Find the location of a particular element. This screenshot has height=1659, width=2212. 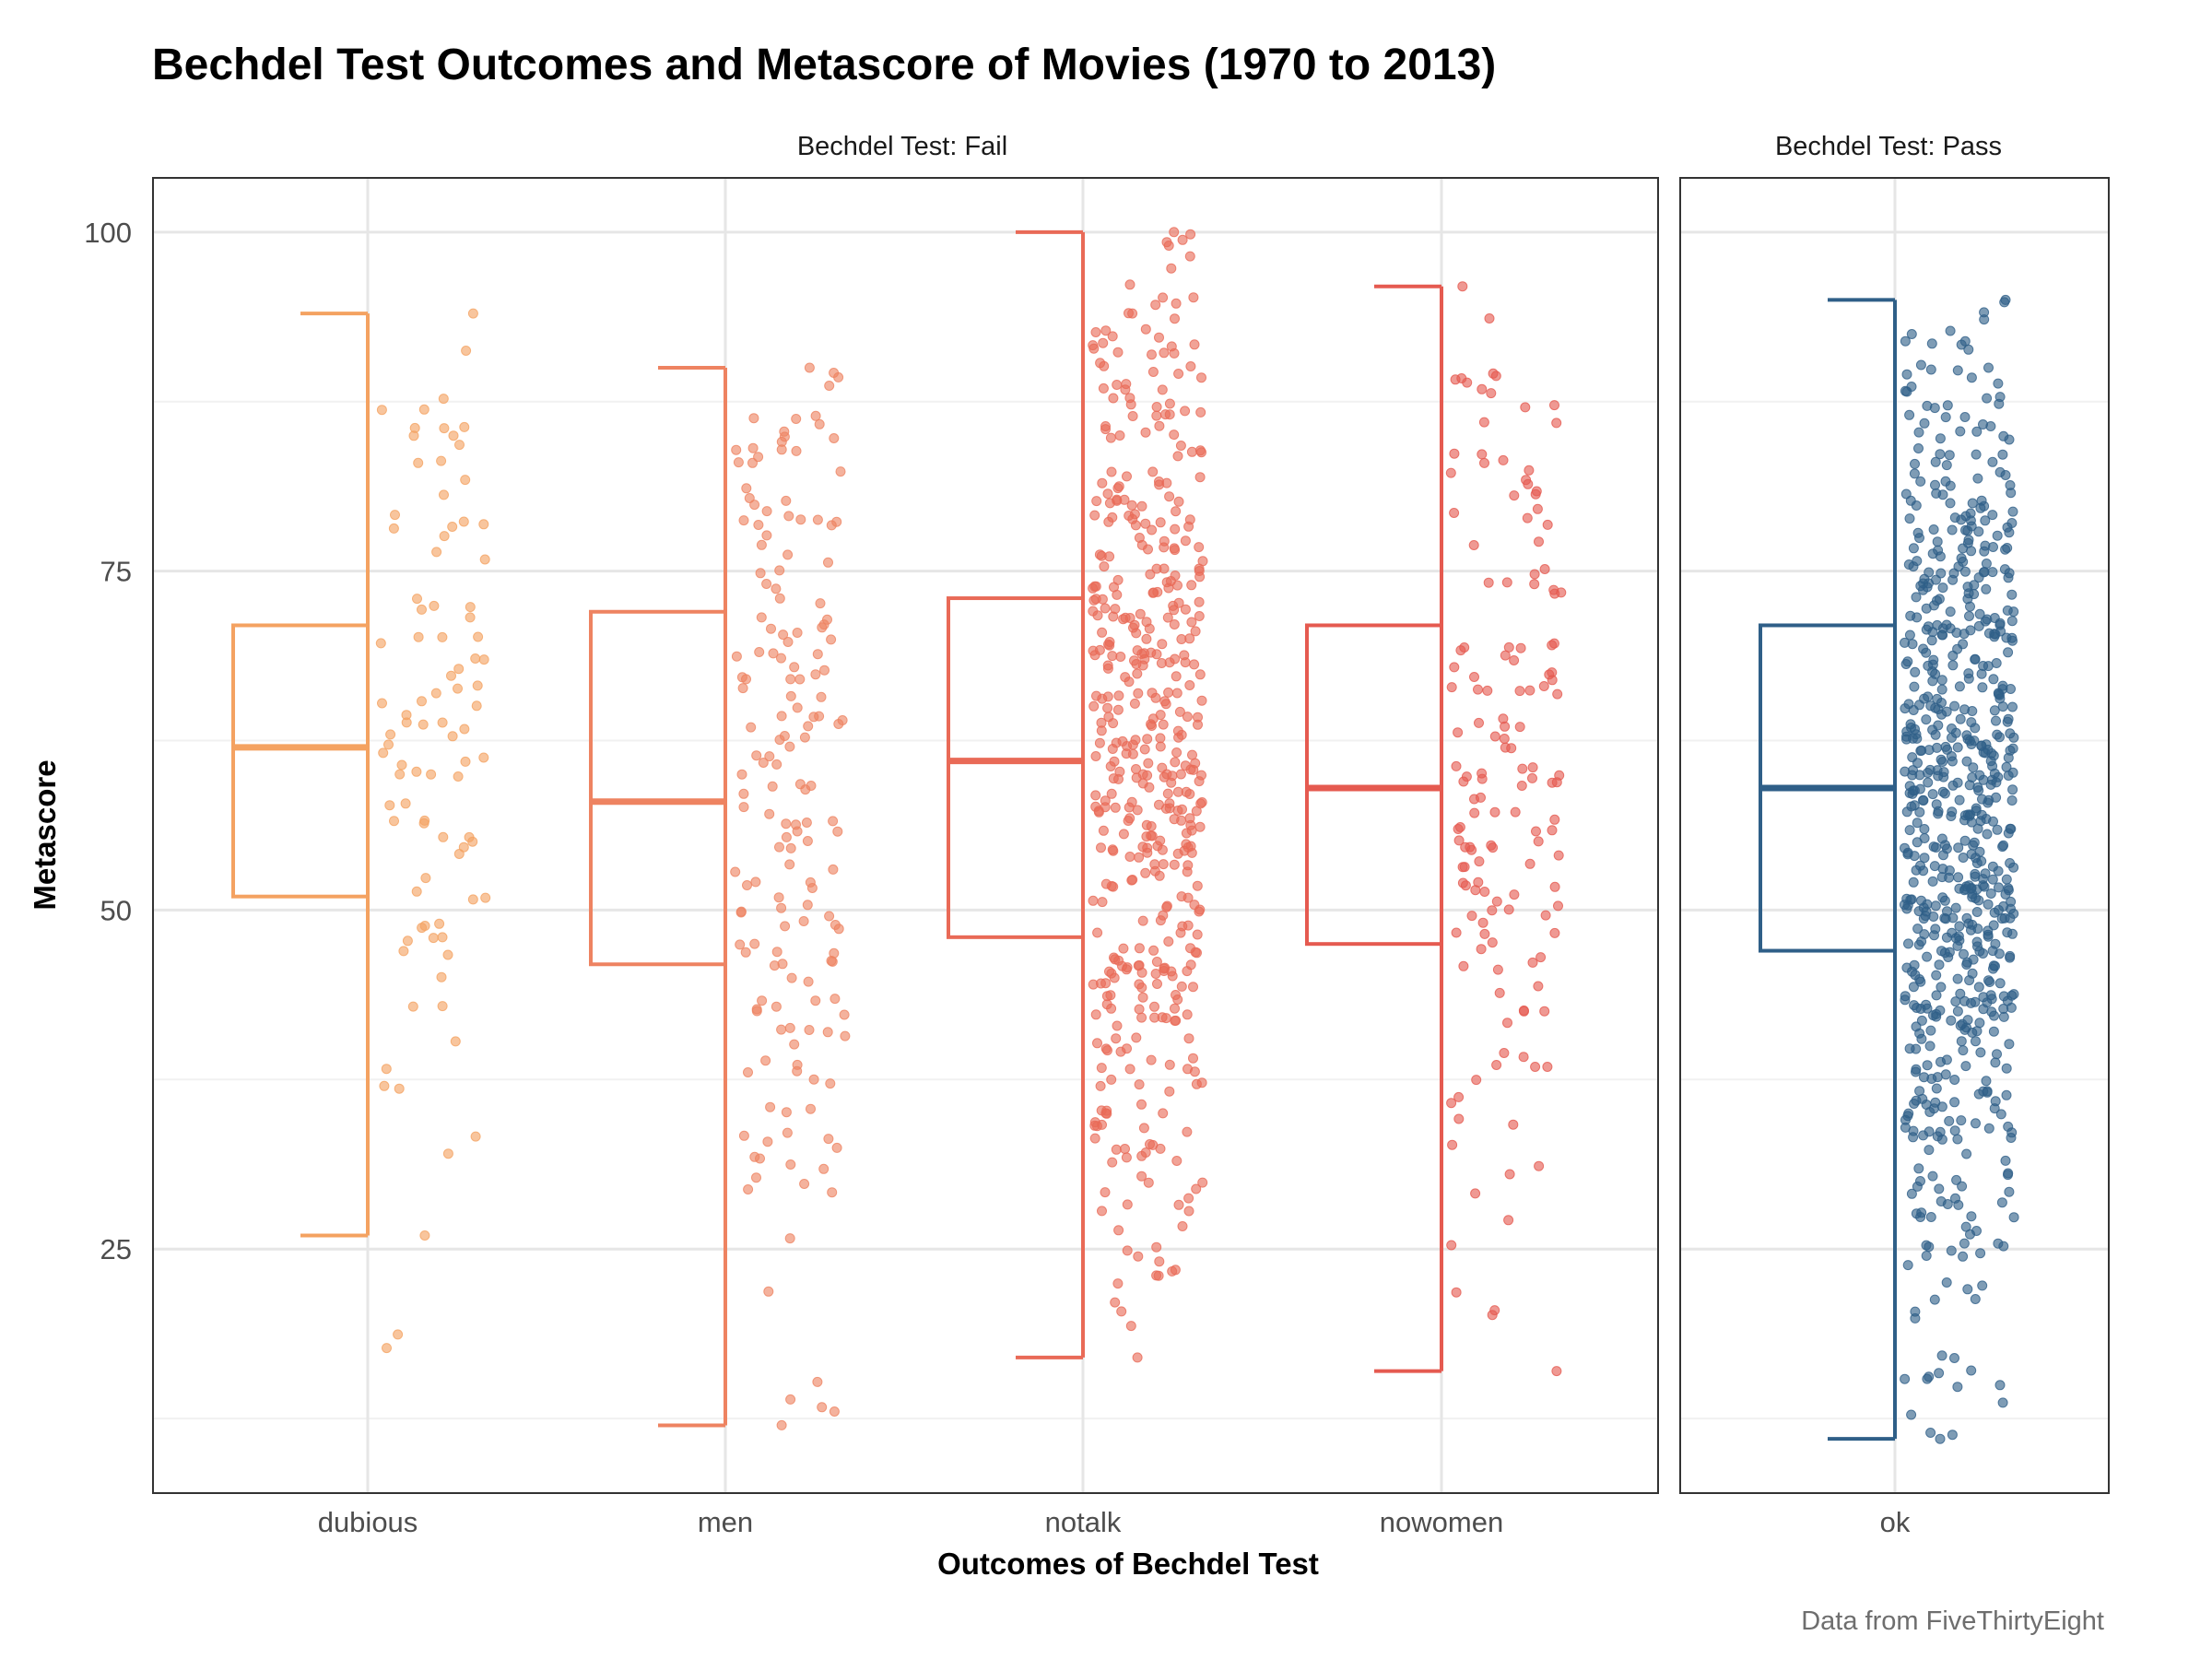

x-tick-label: dubious is located at coordinates (368, 1522).